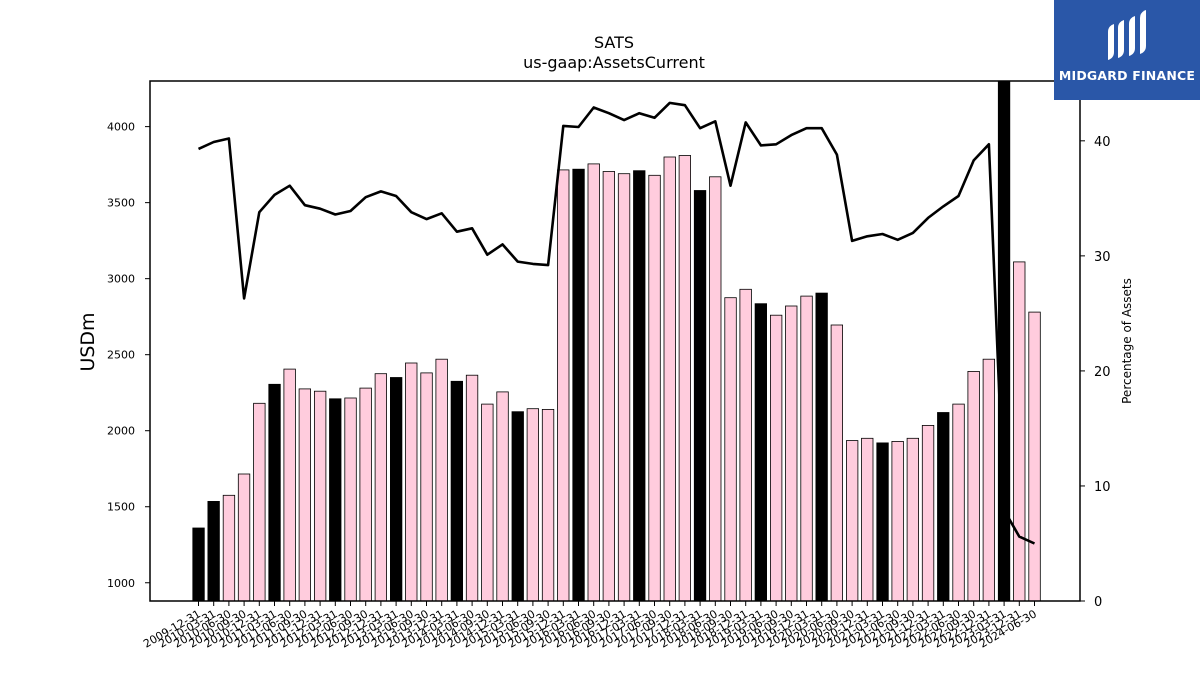 This screenshot has height=675, width=1200. Describe the element at coordinates (1102, 142) in the screenshot. I see `y2-tick-label: 40` at that location.